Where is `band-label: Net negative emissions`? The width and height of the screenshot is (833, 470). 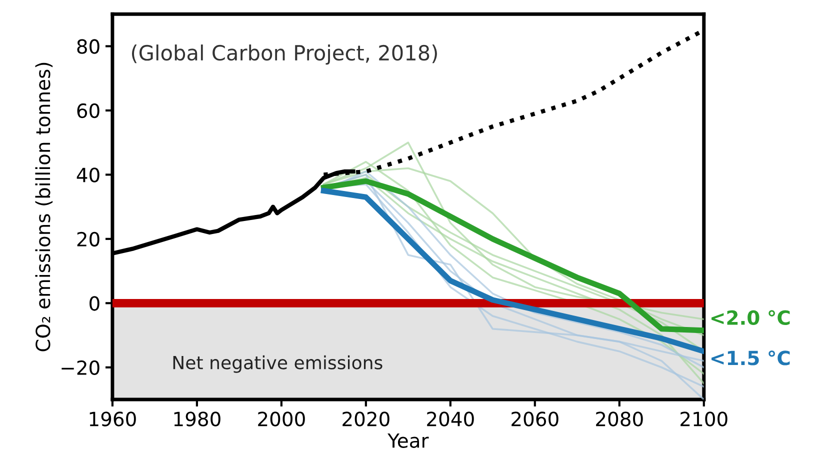
band-label: Net negative emissions is located at coordinates (277, 364).